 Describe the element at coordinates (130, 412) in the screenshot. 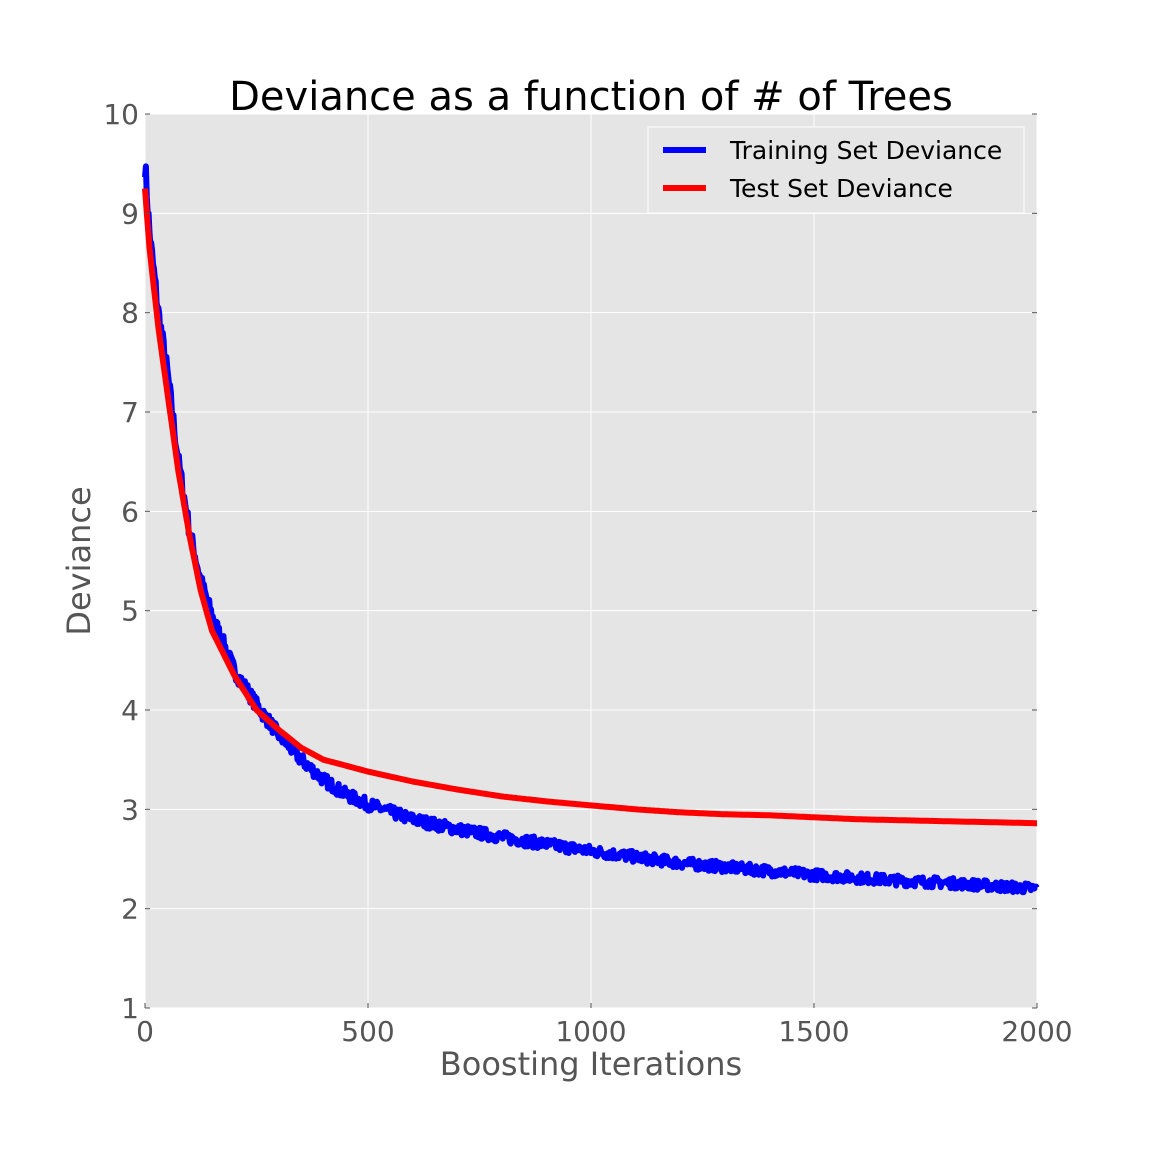

I see `y-tick-label: 7` at that location.